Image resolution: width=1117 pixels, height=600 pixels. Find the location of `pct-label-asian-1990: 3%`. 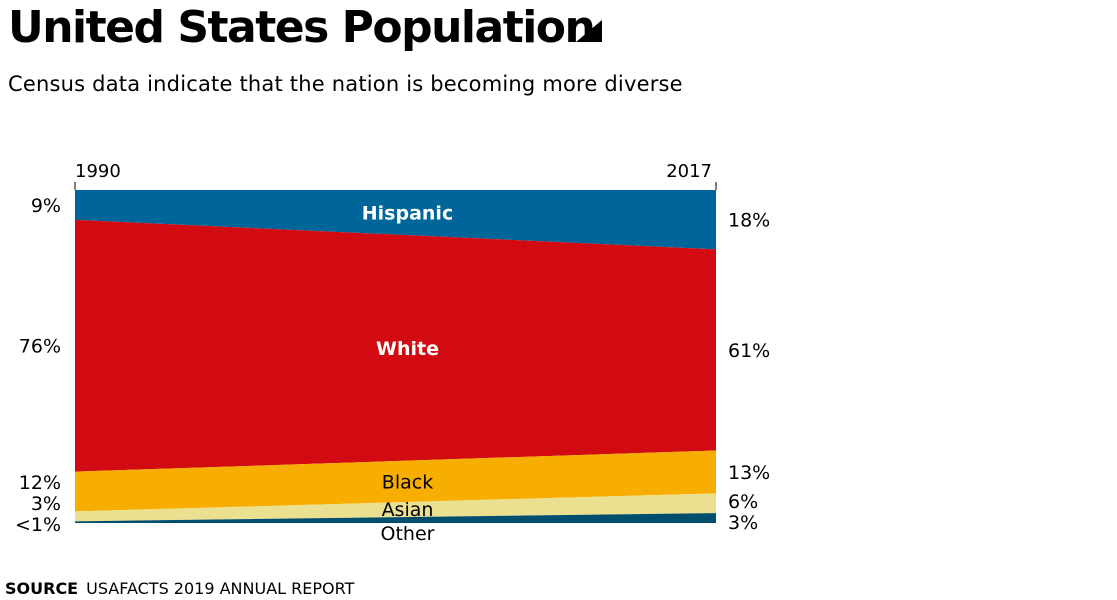

pct-label-asian-1990: 3% is located at coordinates (46, 504).